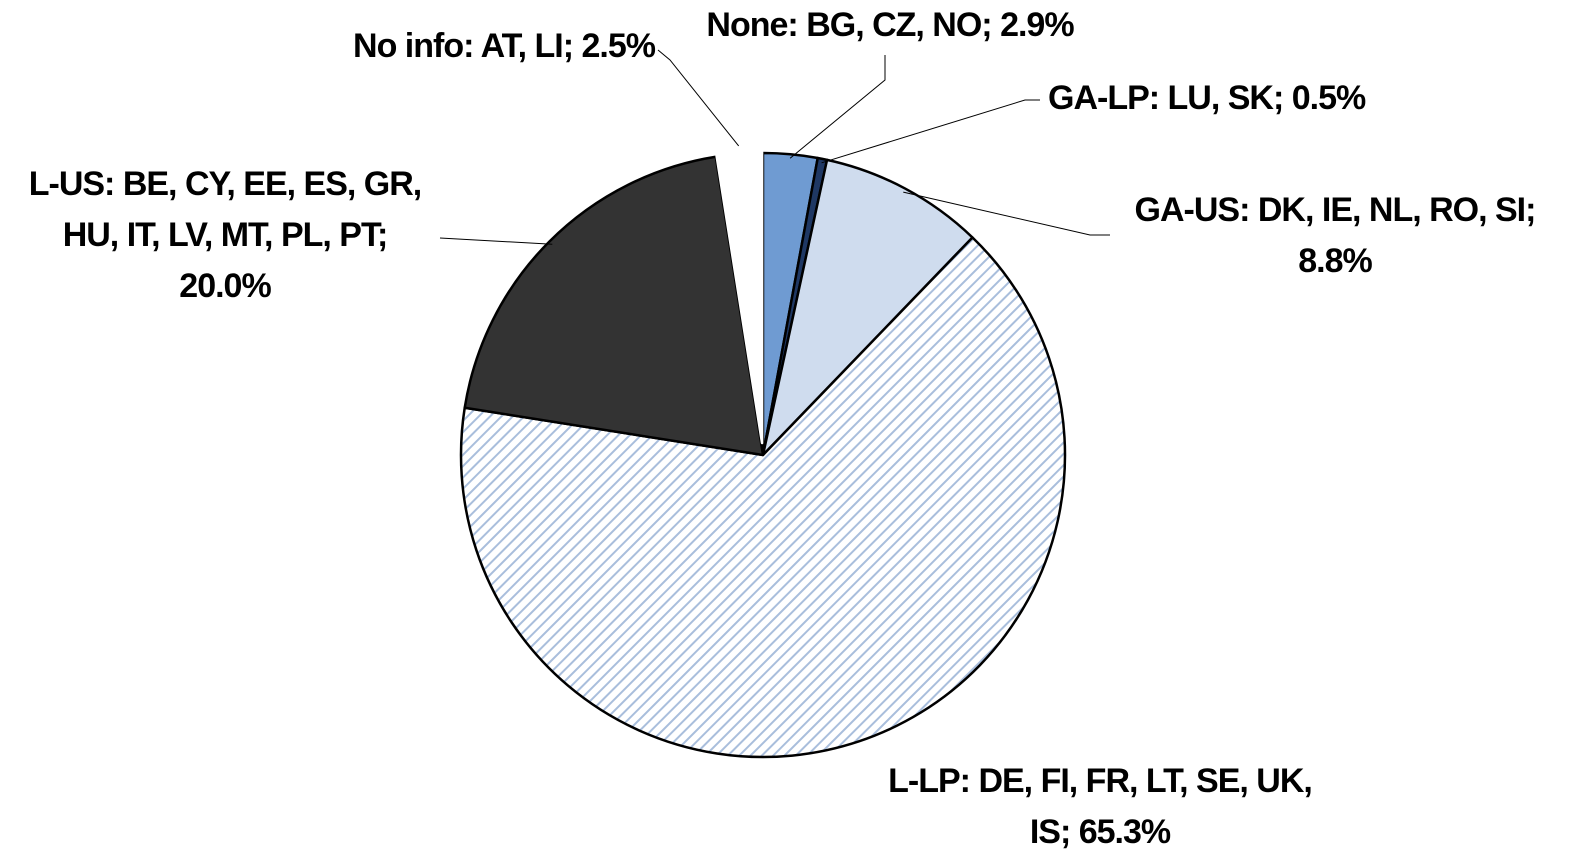  I want to click on data-label: L-US: BE, CY, EE, ES, GR,, so click(225, 184).